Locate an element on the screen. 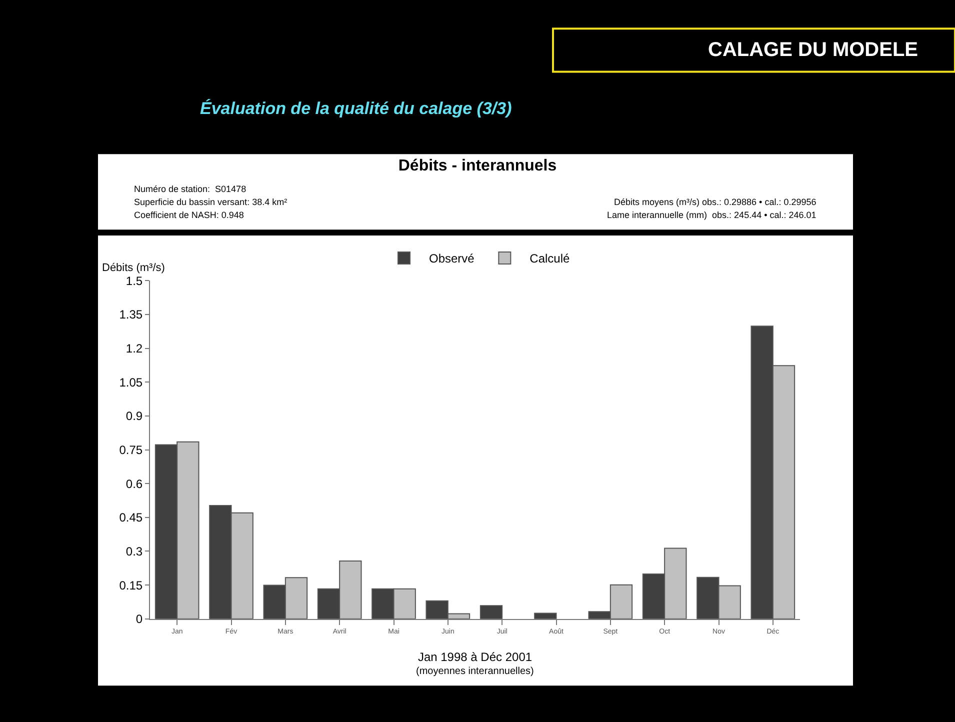 This screenshot has width=955, height=722. text: Lame interannuelle (mm) obs.: 245.44 • cal.: 246.01 is located at coordinates (711, 215).